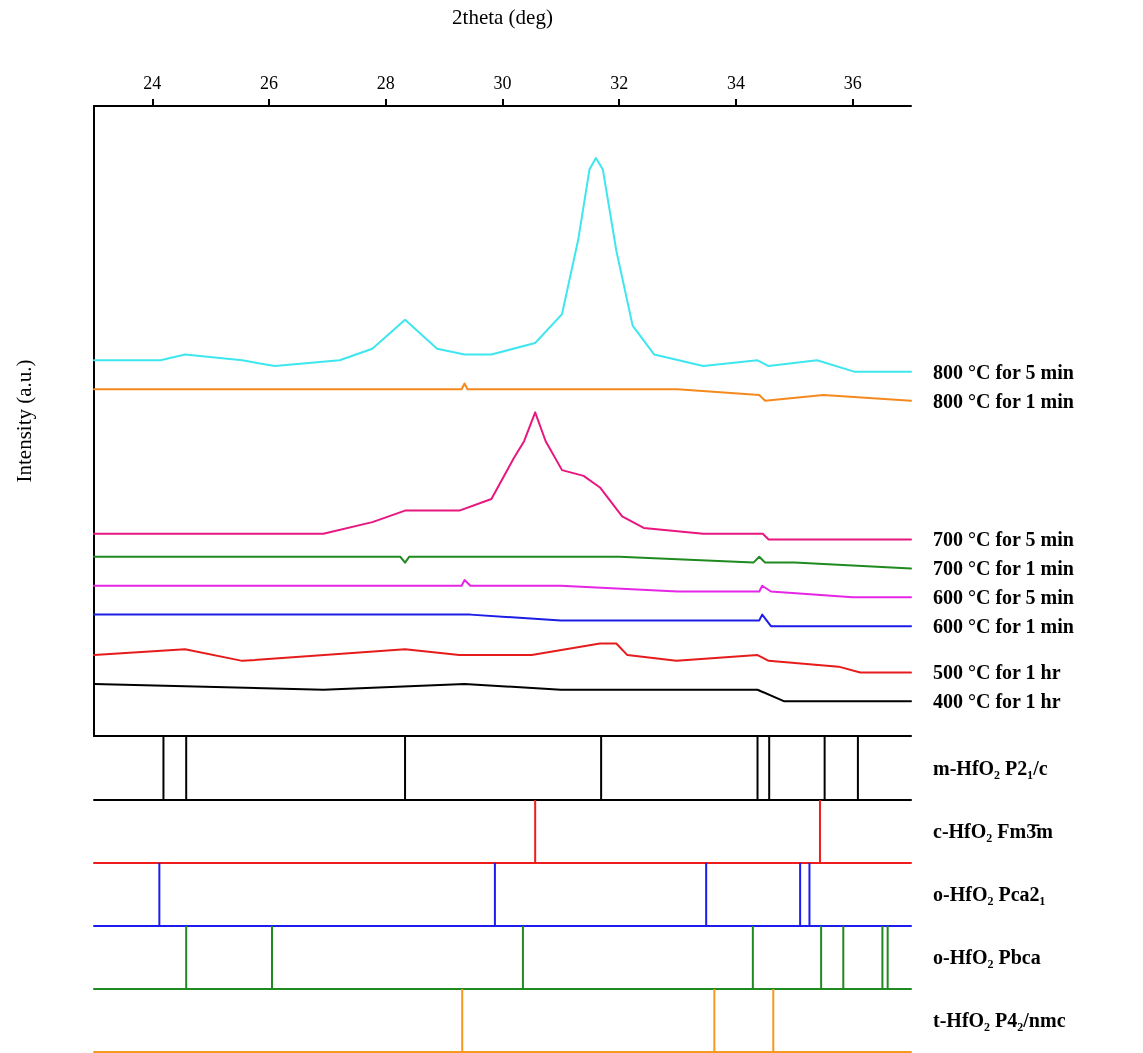 The image size is (1143, 1053). I want to click on series-label: 600 °C for 5 min, so click(1003, 597).